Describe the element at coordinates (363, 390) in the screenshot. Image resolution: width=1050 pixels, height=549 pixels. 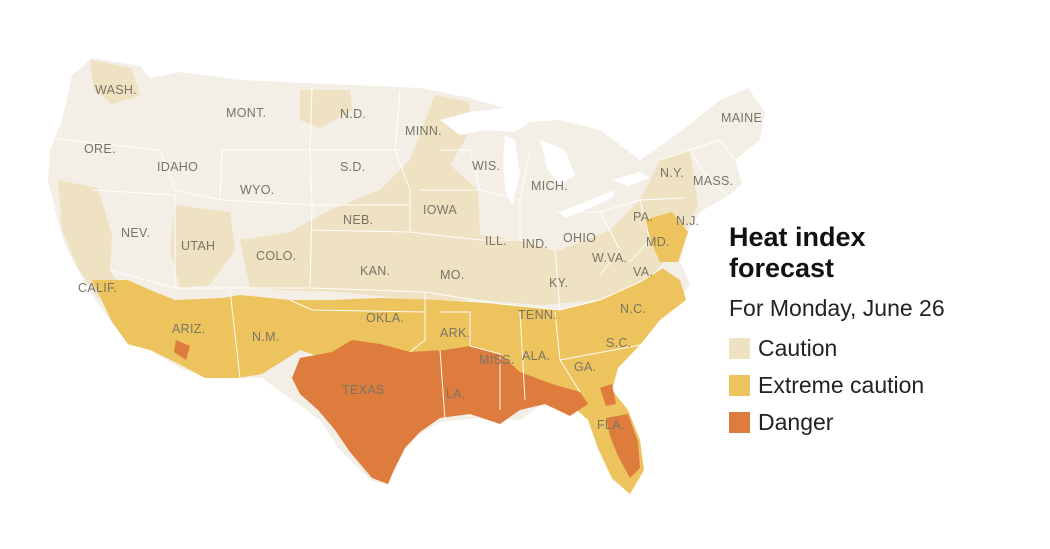
I see `state-label-texas: TEXAS` at that location.